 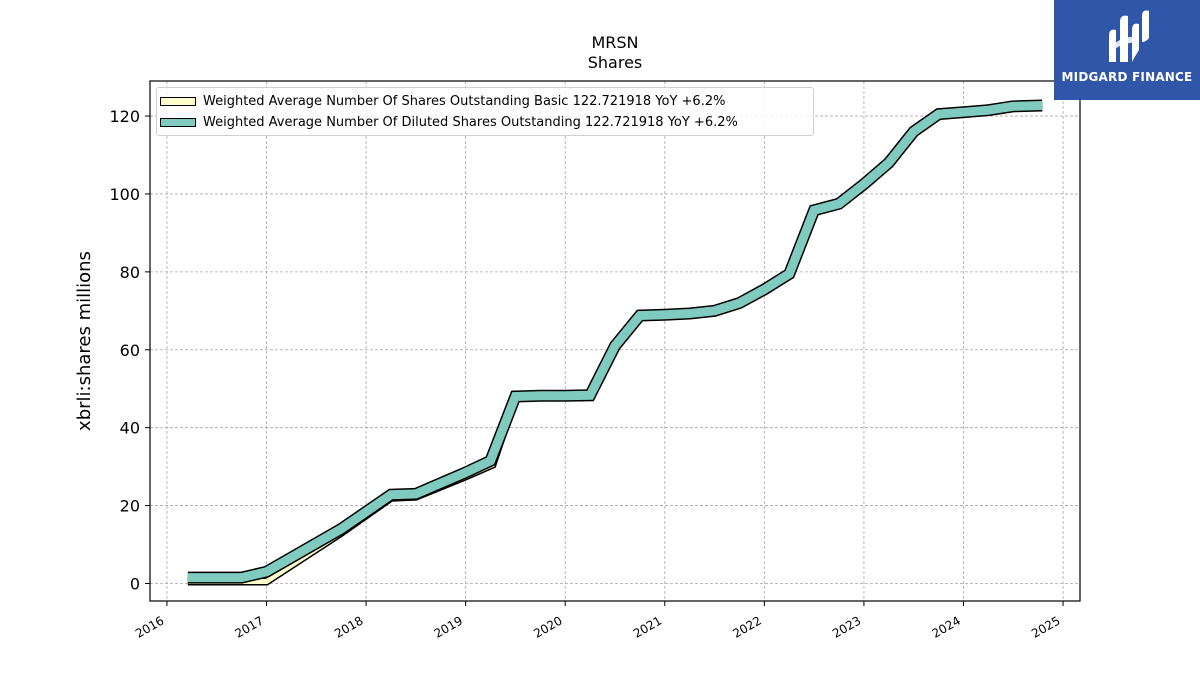 I want to click on y-tick-label: 60, so click(x=130, y=350).